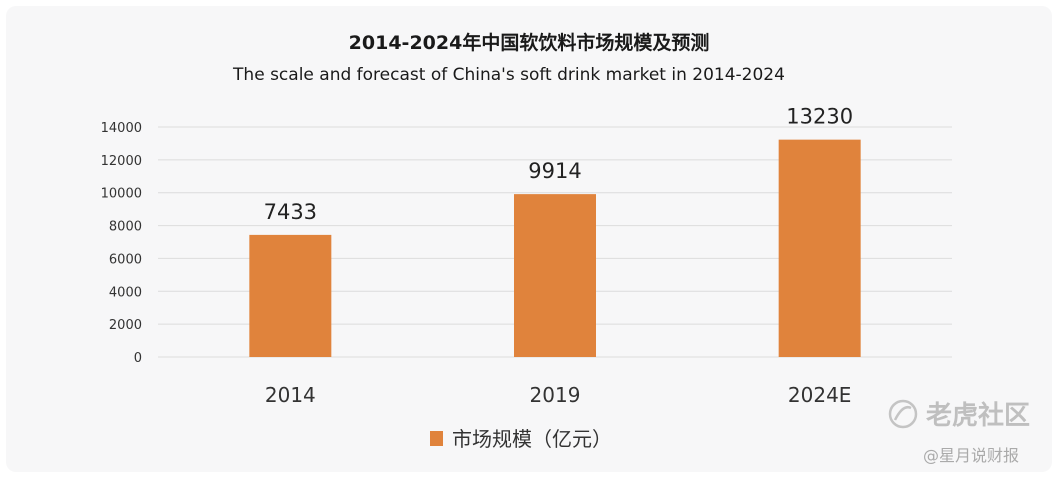 The image size is (1058, 478). Describe the element at coordinates (121, 243) in the screenshot. I see `y-axis-ticks: 0 2000 4000 6000 8000 10000 12000 14000` at that location.